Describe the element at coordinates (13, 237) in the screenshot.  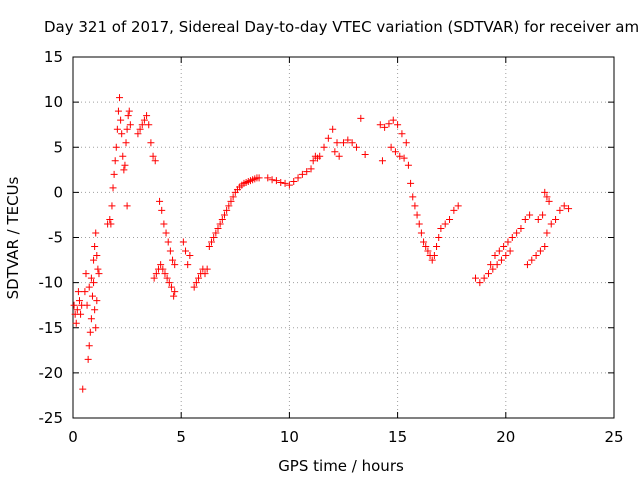
I see `y-axis-label: SDTVAR / TECUs` at that location.